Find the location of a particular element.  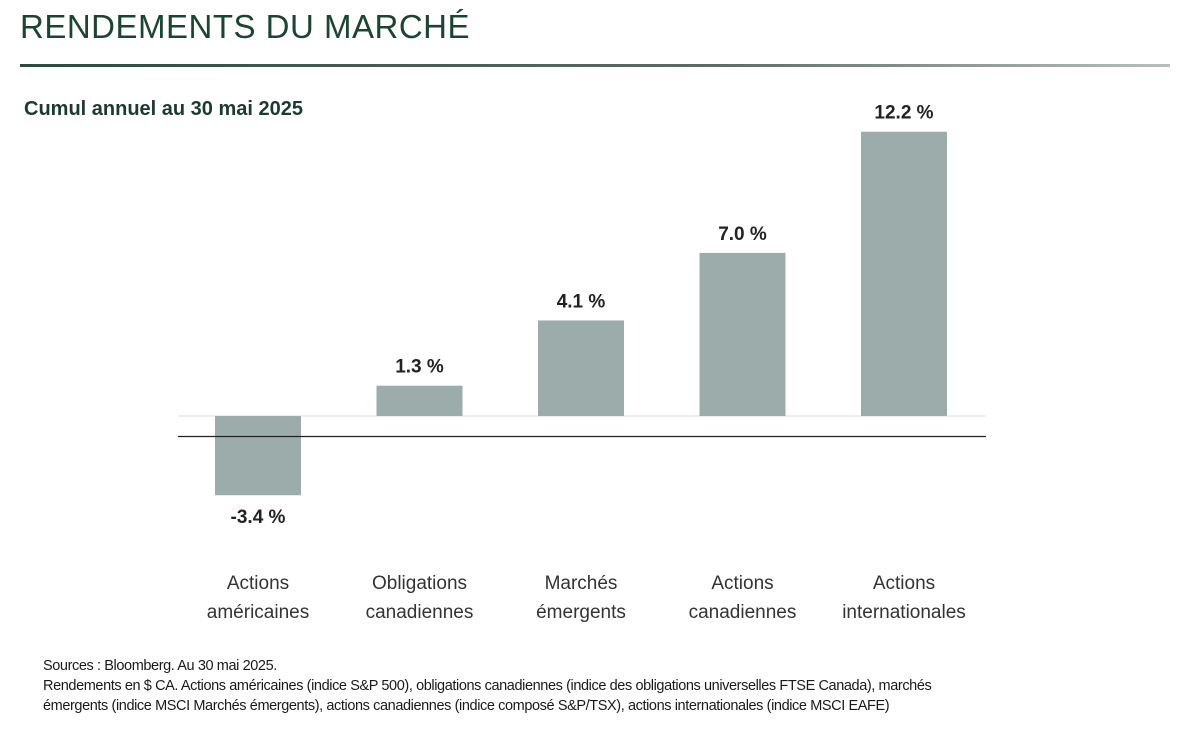

category-label: émergents is located at coordinates (581, 612).